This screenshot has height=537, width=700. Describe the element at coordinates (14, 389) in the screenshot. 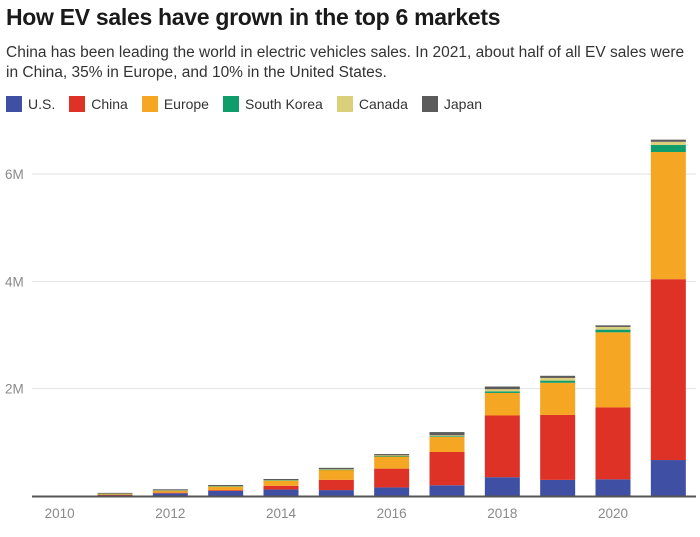

I see `y-tick-label: 2M` at that location.